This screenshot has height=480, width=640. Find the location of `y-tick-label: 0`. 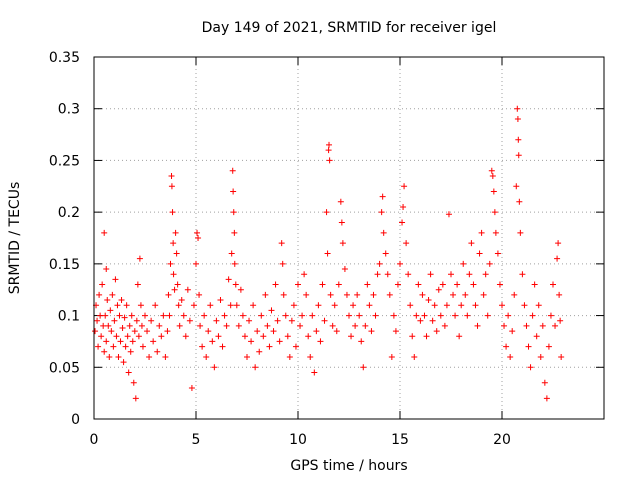

y-tick-label: 0 is located at coordinates (75, 420).